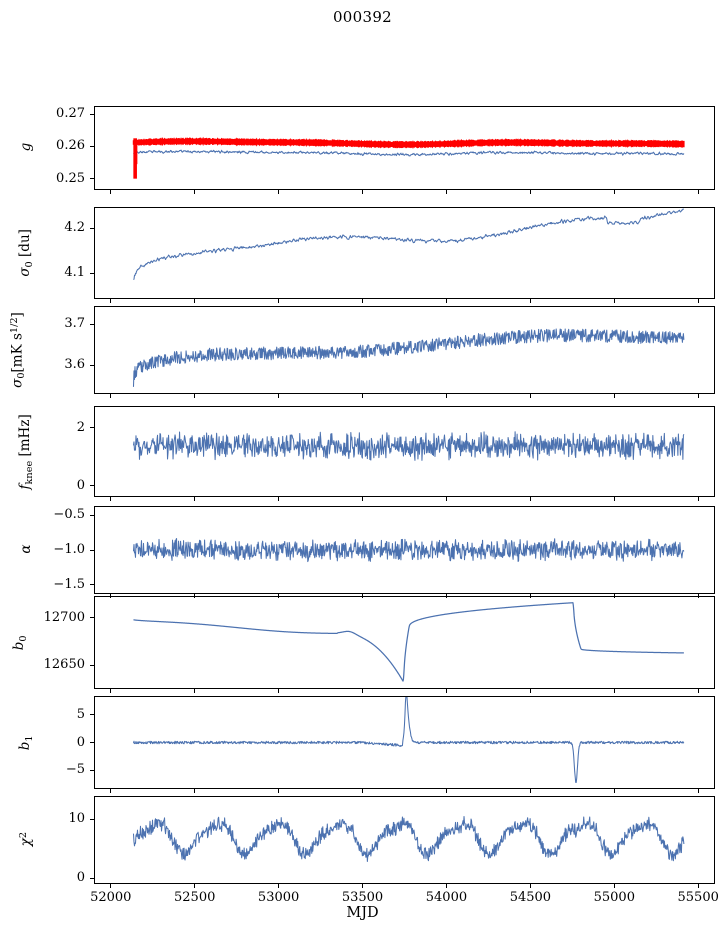 The height and width of the screenshot is (936, 725). I want to click on x-tick-label-6: 55000, so click(614, 897).